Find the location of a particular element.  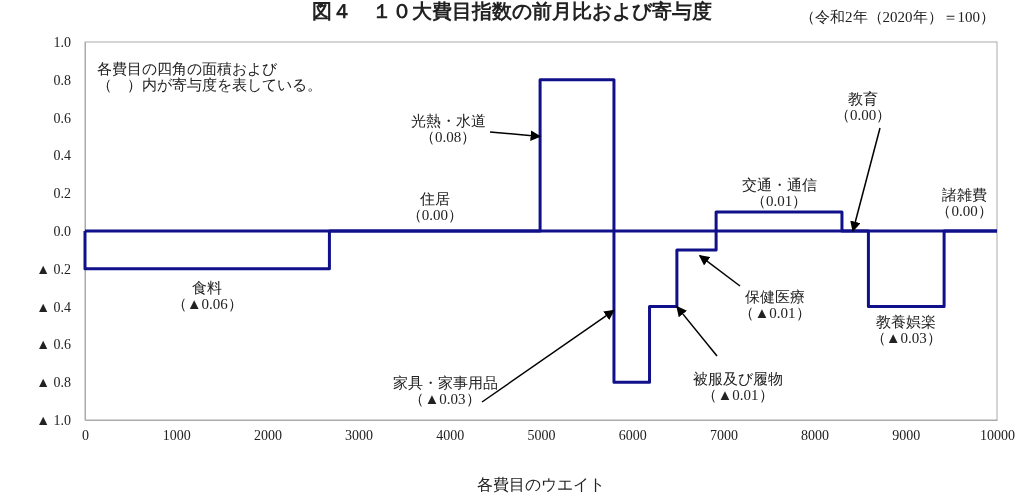

x-tick-label: 2000 is located at coordinates (267, 435).